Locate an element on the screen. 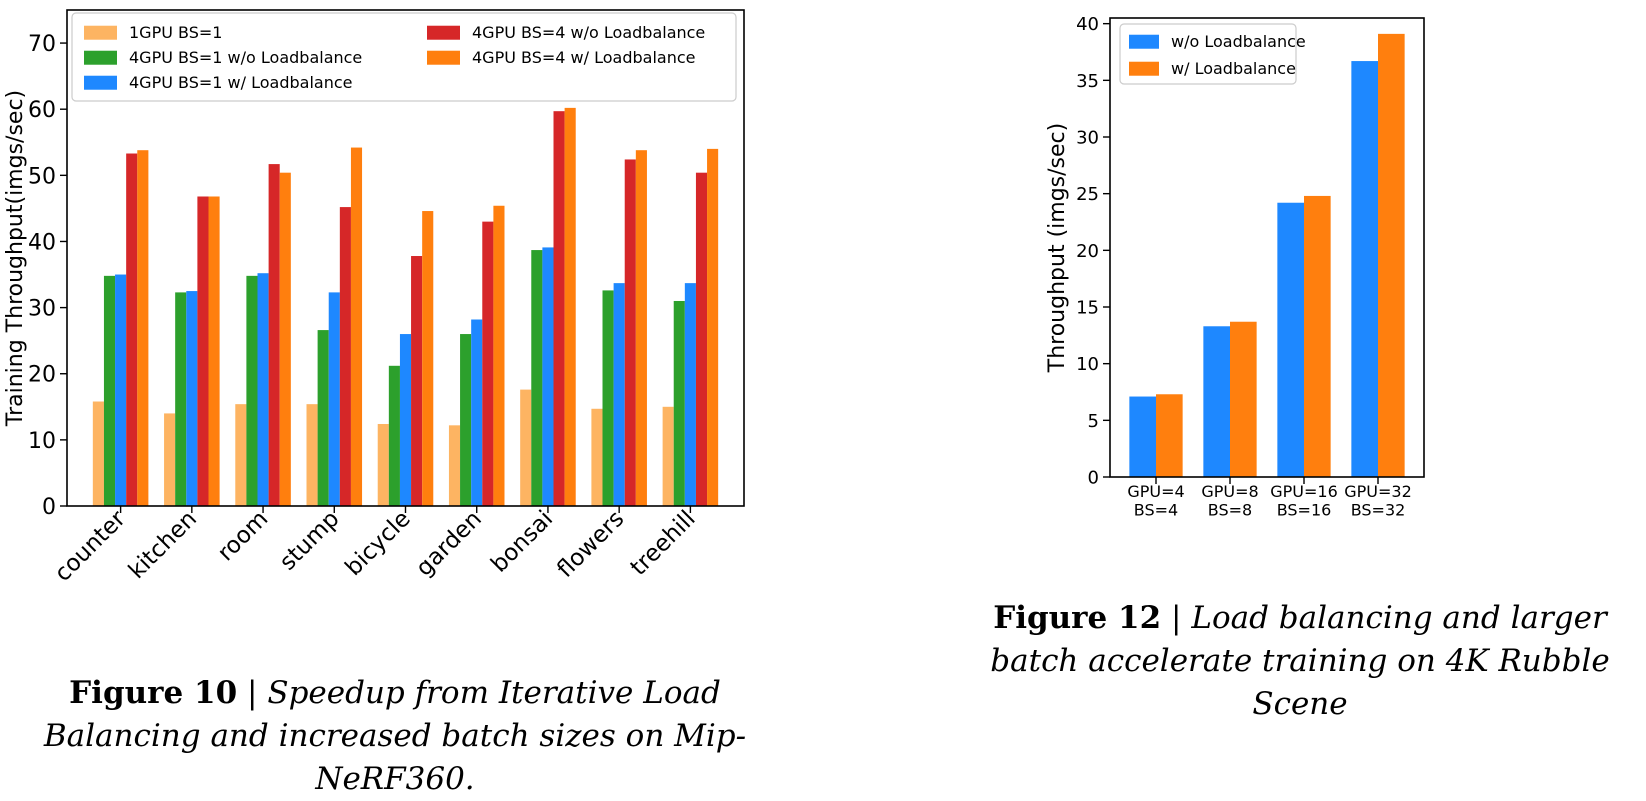 This screenshot has height=801, width=1646. legend-label: 4GPU BS=4 w/o Loadbalance is located at coordinates (588, 32).